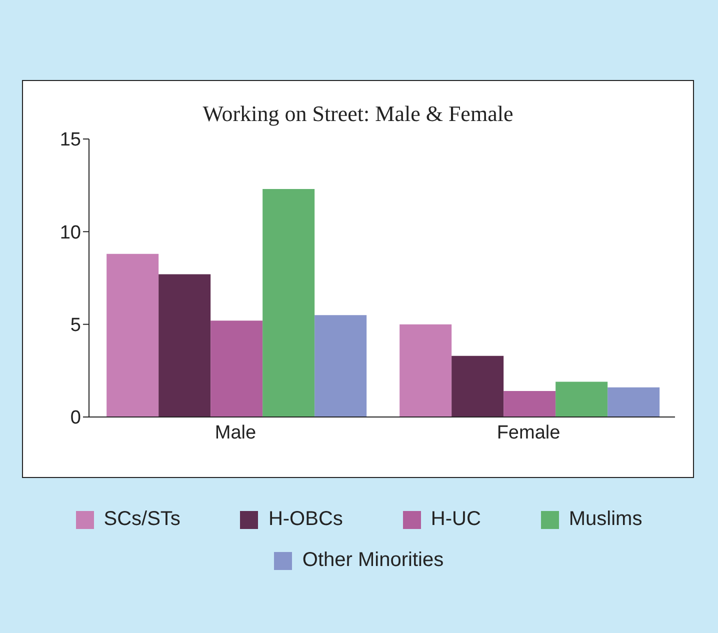 The width and height of the screenshot is (718, 633). Describe the element at coordinates (455, 519) in the screenshot. I see `legend-label: H-UC` at that location.